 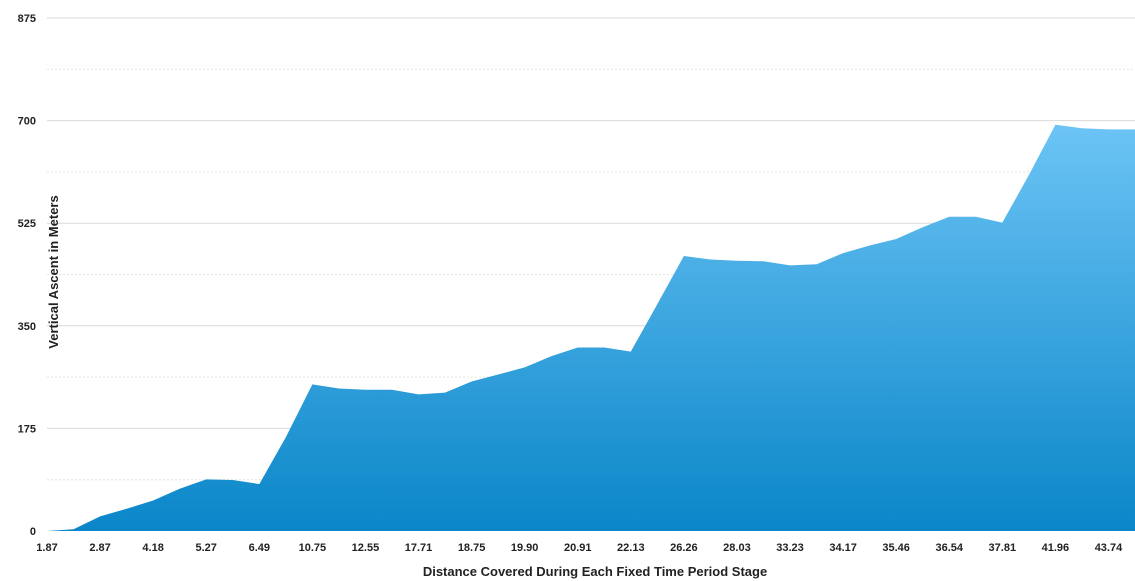 I want to click on y-tick-label: 0, so click(x=33, y=532).